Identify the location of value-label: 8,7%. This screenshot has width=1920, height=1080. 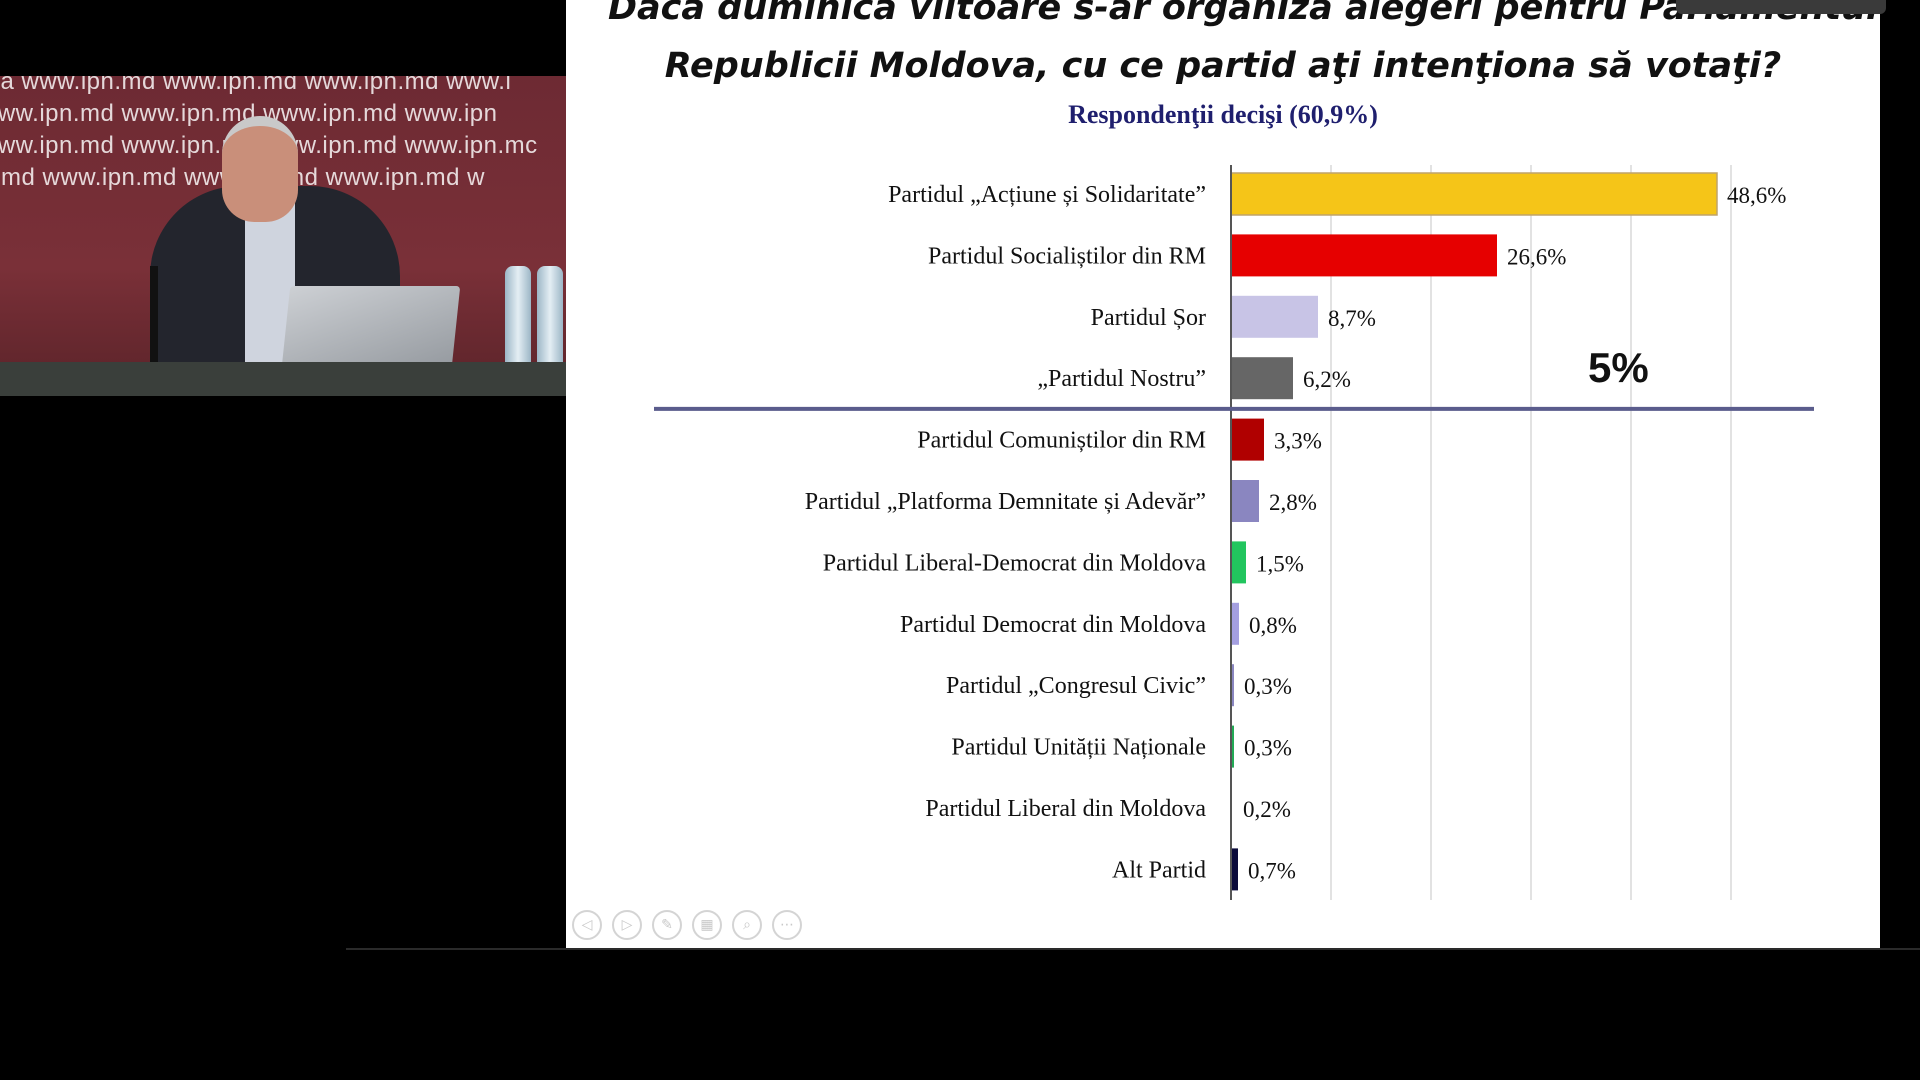
(1352, 318).